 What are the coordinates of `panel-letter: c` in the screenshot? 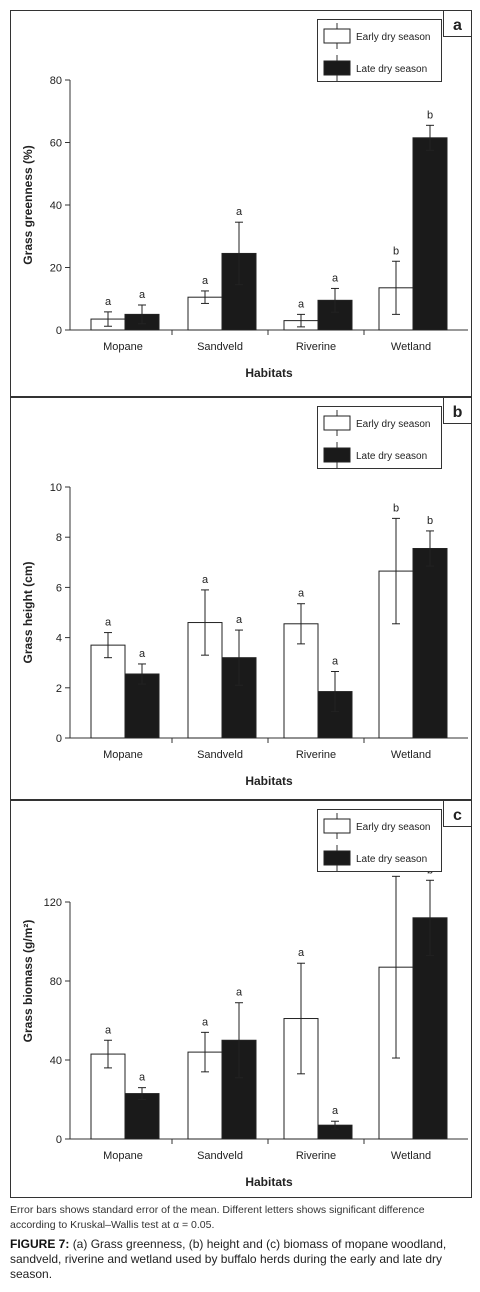 It's located at (457, 815).